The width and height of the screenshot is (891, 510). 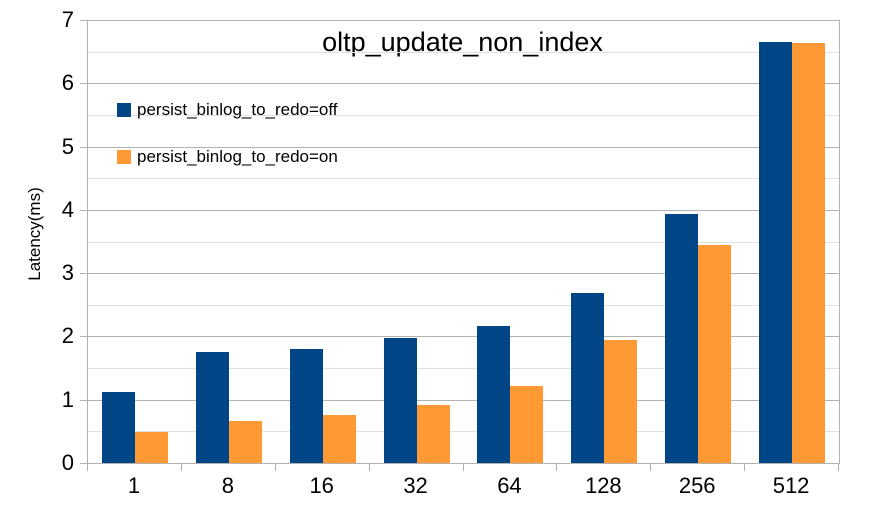 I want to click on legend-label: persist_binlog_to_redo=off, so click(x=237, y=109).